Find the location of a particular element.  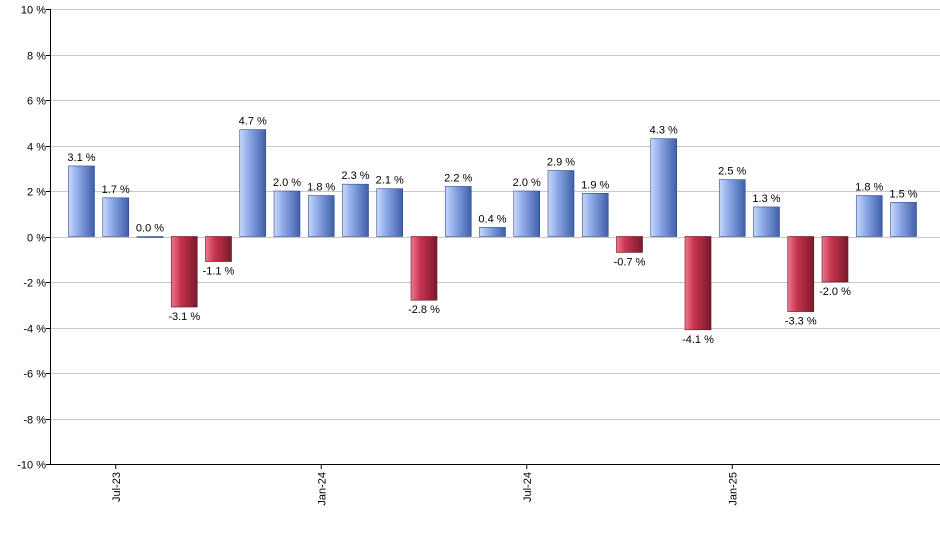

data-label: 1.3 % is located at coordinates (766, 199).